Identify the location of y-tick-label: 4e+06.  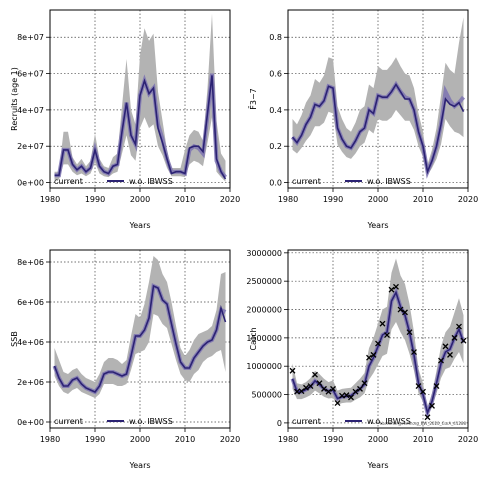
(30, 342).